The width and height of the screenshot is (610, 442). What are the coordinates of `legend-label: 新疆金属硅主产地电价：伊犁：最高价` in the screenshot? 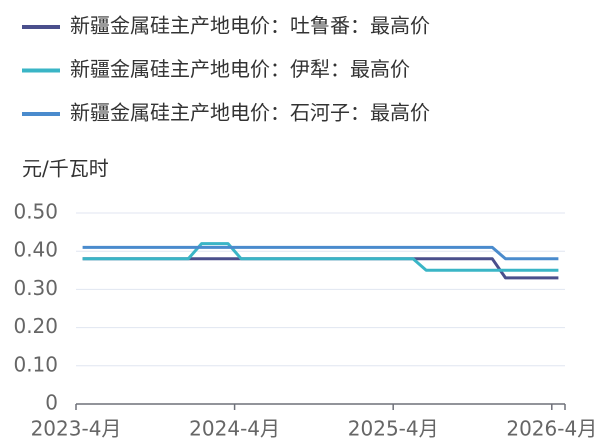 It's located at (240, 69).